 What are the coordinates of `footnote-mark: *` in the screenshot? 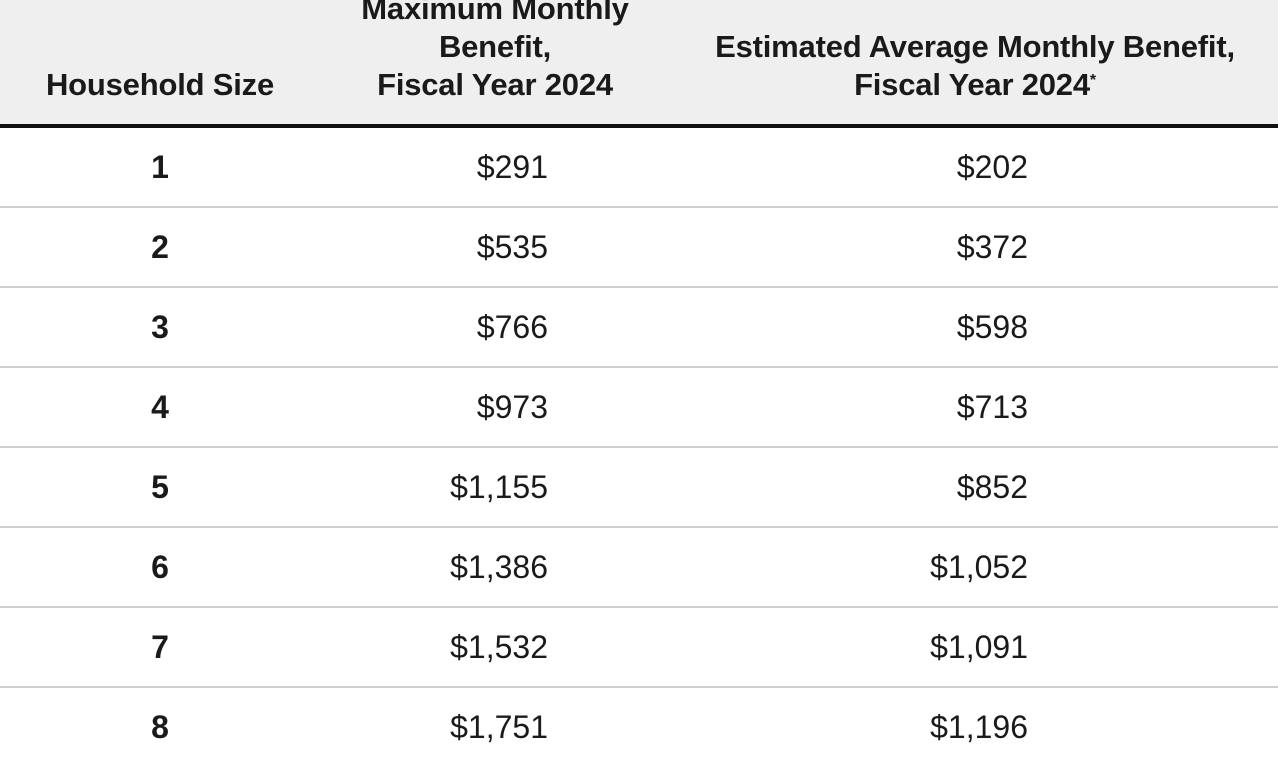 It's located at (1092, 80).